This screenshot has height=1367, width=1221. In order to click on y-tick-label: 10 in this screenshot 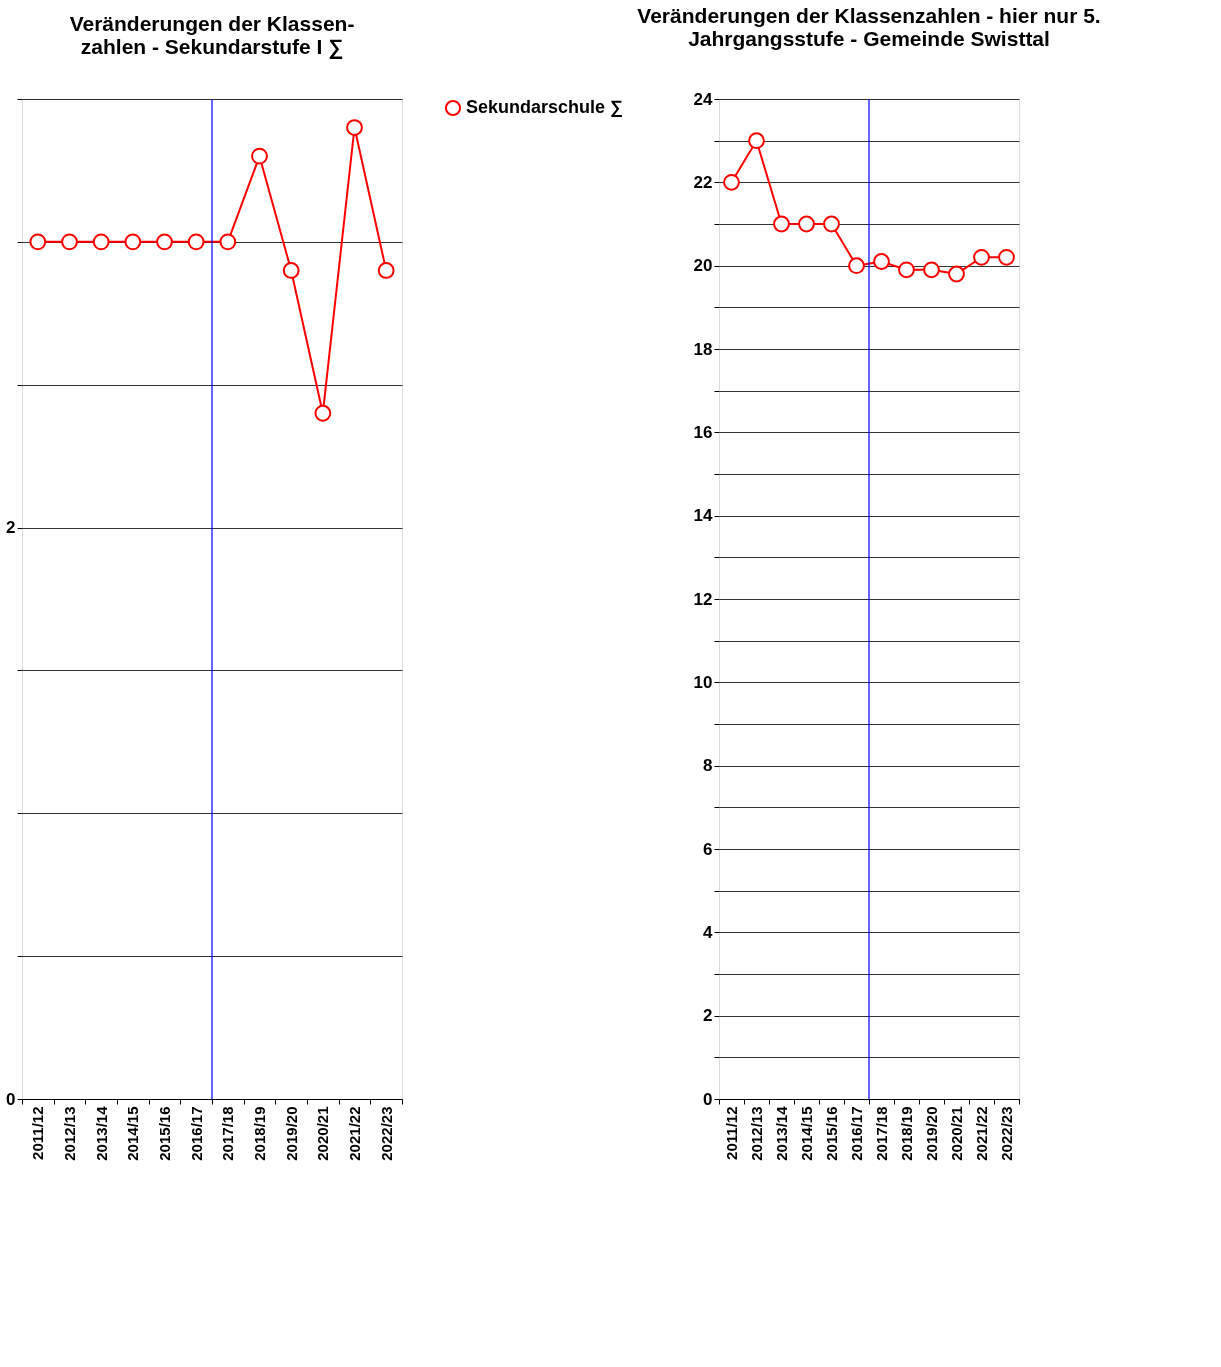, I will do `click(703, 682)`.